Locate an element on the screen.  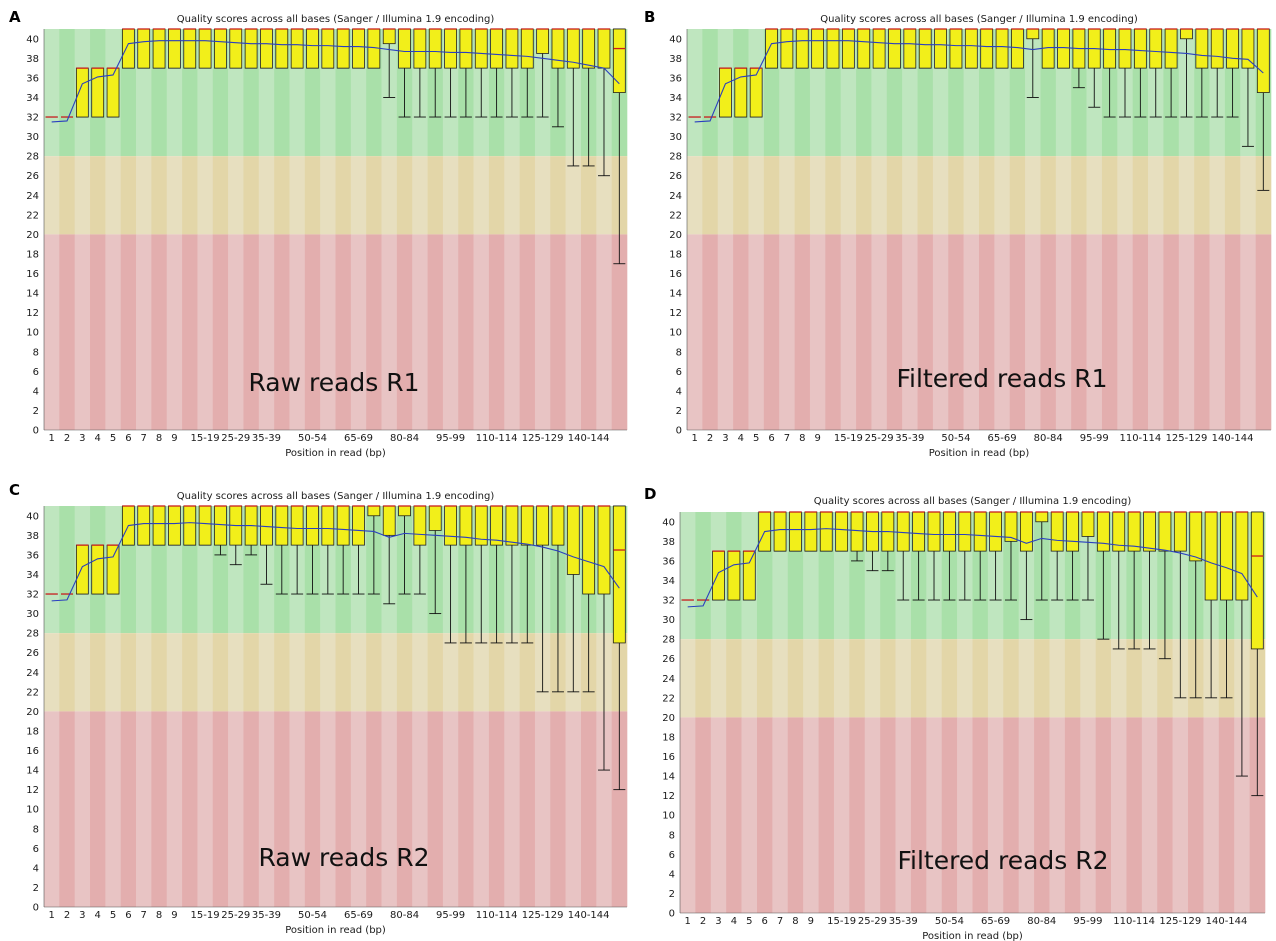
y-tick-label: 26 is located at coordinates (668, 659).